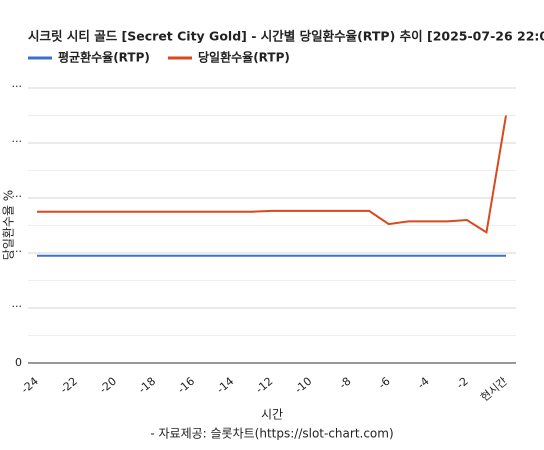 This screenshot has height=450, width=544. Describe the element at coordinates (244, 57) in the screenshot. I see `legend-label: 당일환수율(RTP)` at that location.